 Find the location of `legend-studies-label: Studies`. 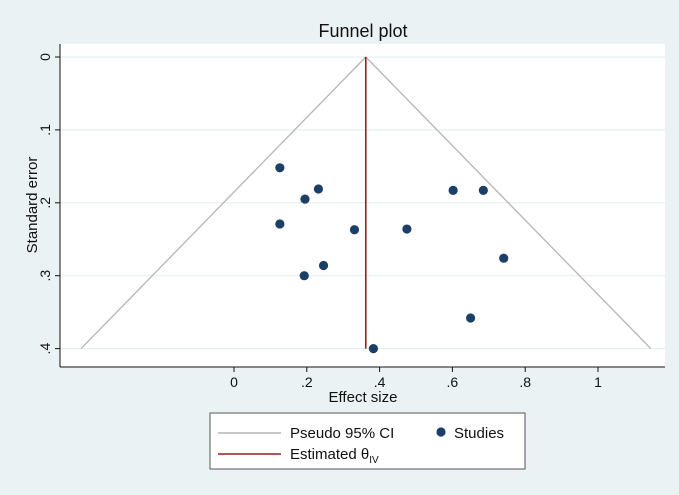

legend-studies-label: Studies is located at coordinates (479, 433).